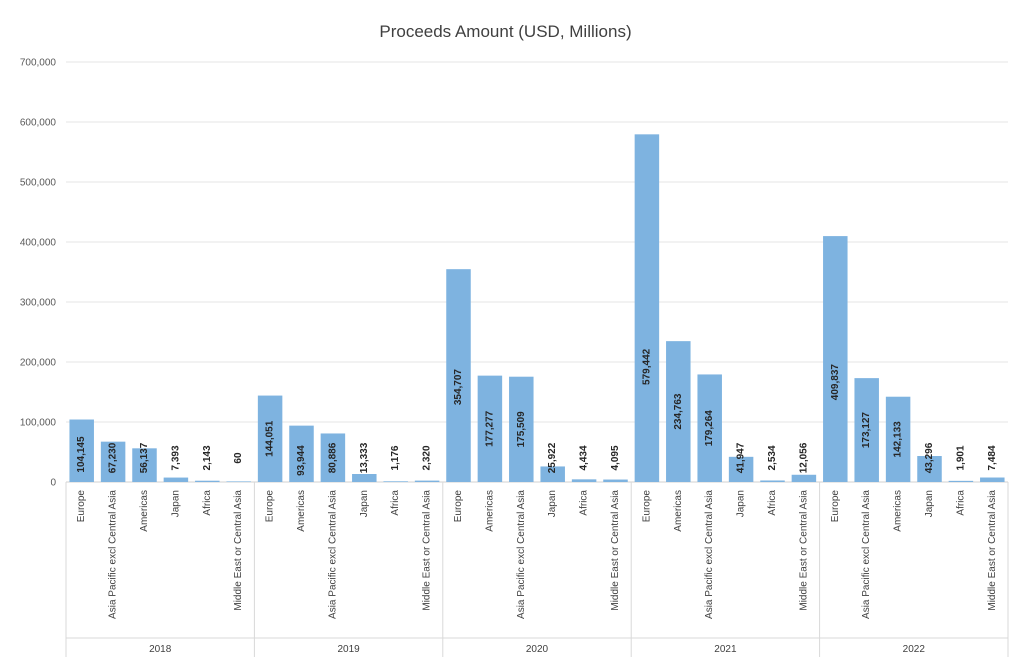 Image resolution: width=1011 pixels, height=657 pixels. I want to click on data-label: 2,534, so click(772, 457).